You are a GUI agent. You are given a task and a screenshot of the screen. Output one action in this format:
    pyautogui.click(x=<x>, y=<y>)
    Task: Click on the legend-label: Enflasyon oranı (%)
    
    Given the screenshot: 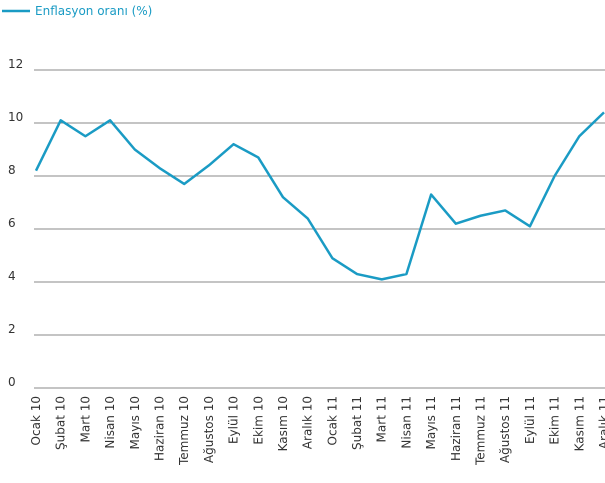 What is the action you would take?
    pyautogui.click(x=93, y=11)
    